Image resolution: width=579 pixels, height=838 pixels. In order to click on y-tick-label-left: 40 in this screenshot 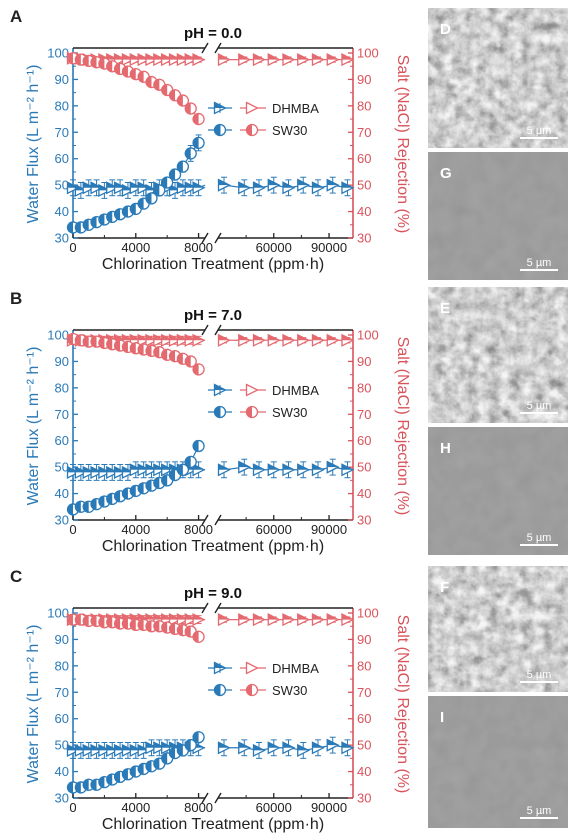, I will do `click(62, 771)`.